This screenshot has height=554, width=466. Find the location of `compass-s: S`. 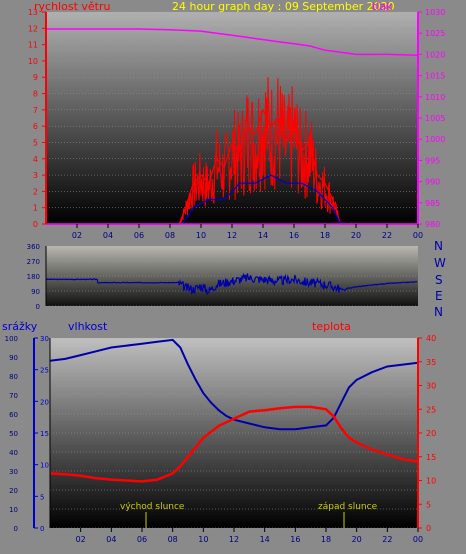

compass-s: S is located at coordinates (439, 280).